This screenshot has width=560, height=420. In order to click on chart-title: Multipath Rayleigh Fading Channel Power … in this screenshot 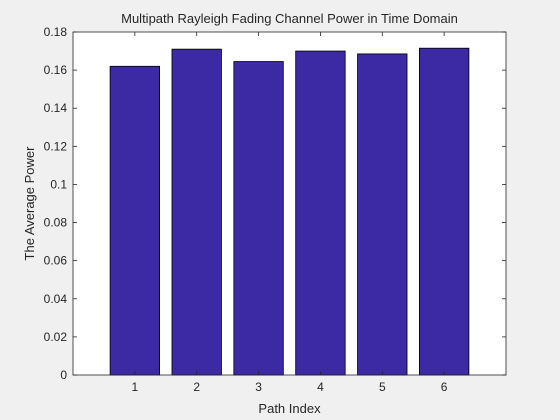, I will do `click(289, 18)`.